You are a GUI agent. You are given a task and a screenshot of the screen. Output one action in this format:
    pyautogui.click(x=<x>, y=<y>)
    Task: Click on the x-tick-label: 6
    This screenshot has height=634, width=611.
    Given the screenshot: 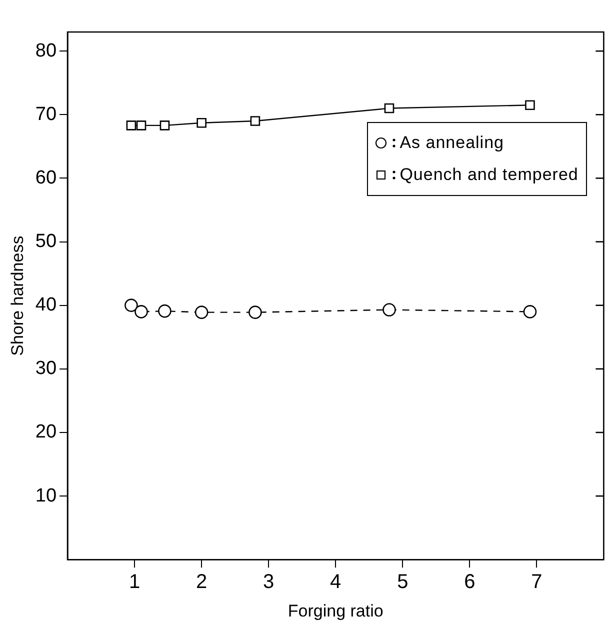 What is the action you would take?
    pyautogui.click(x=470, y=582)
    